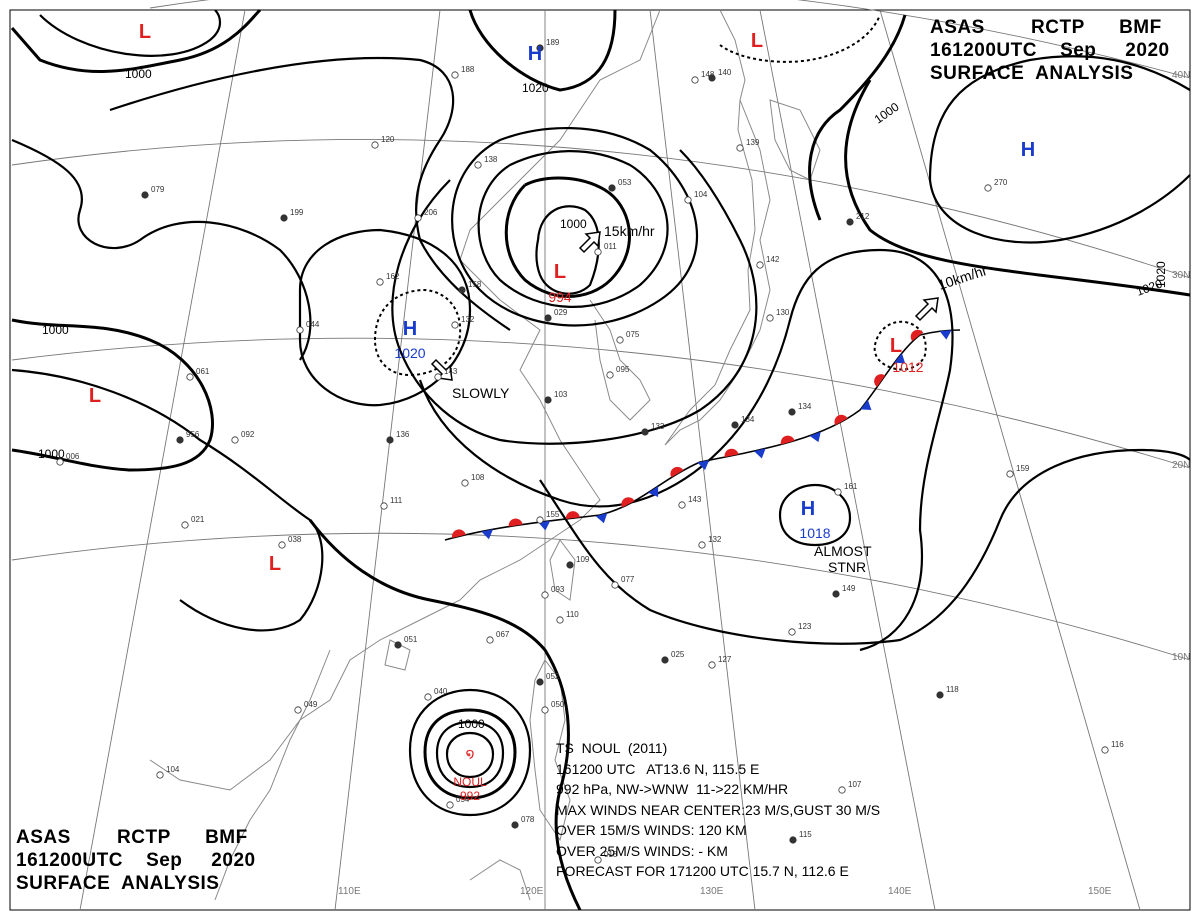 This screenshot has height=920, width=1200. I want to click on station-pressure: 061, so click(203, 371).